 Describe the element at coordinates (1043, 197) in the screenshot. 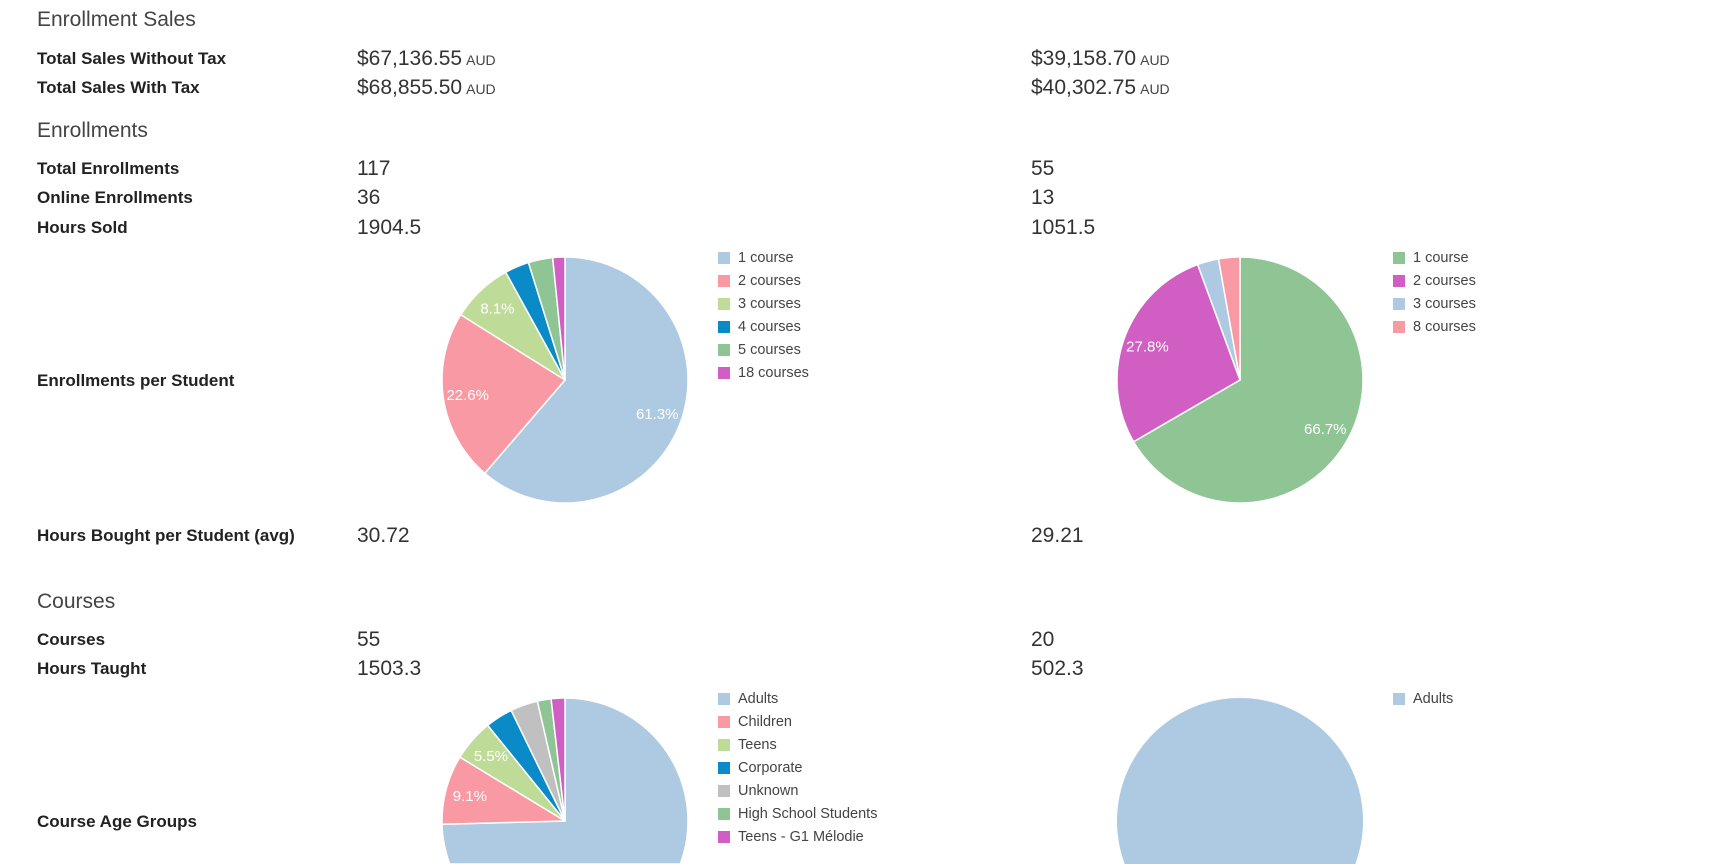

I see `value-online-enrollments-2: 13` at that location.